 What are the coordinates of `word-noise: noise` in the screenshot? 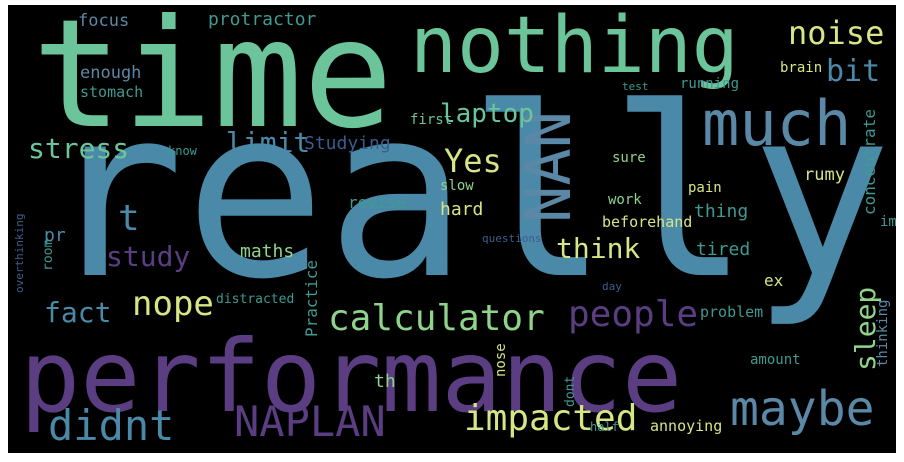 It's located at (836, 33).